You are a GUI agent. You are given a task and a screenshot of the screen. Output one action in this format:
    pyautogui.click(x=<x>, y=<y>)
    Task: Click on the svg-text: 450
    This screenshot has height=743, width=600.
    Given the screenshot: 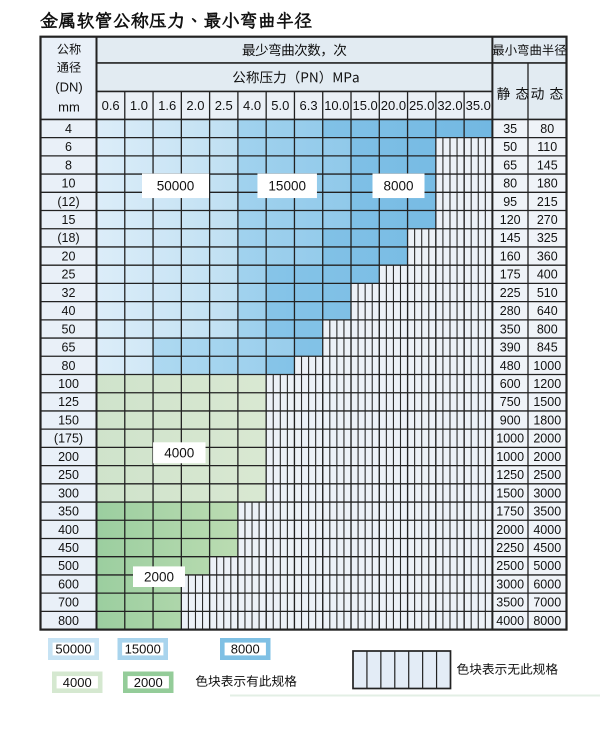 What is the action you would take?
    pyautogui.click(x=68, y=548)
    